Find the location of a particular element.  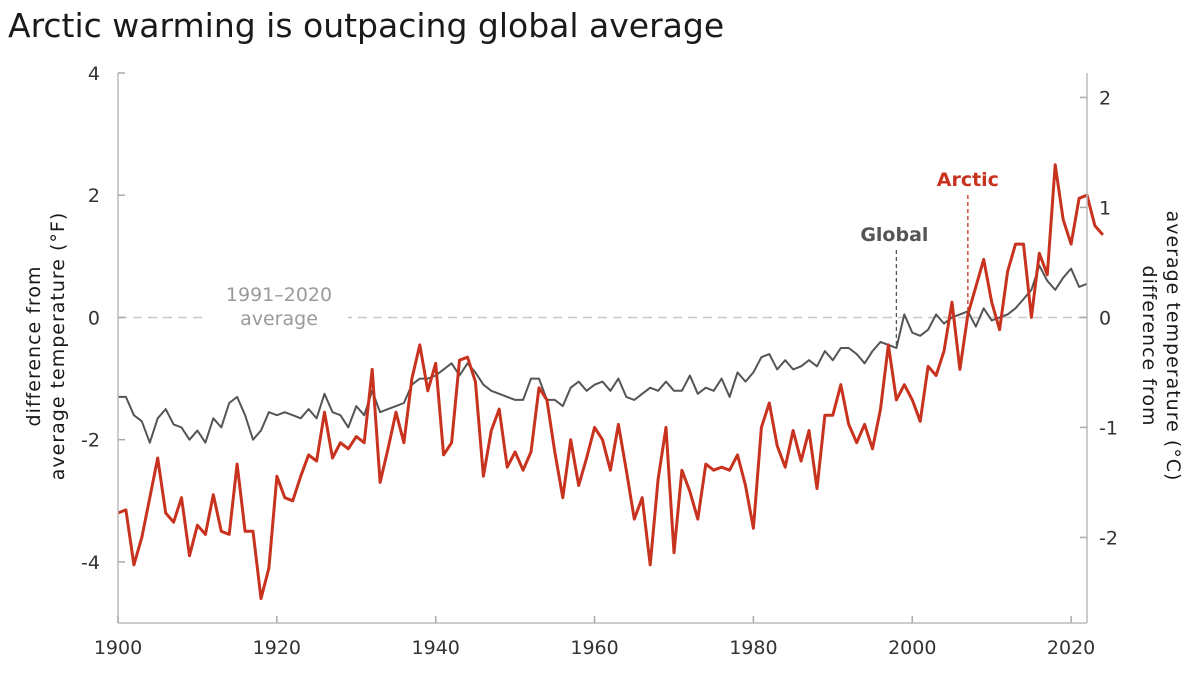

right-y-tick-label: 0 is located at coordinates (1105, 318).